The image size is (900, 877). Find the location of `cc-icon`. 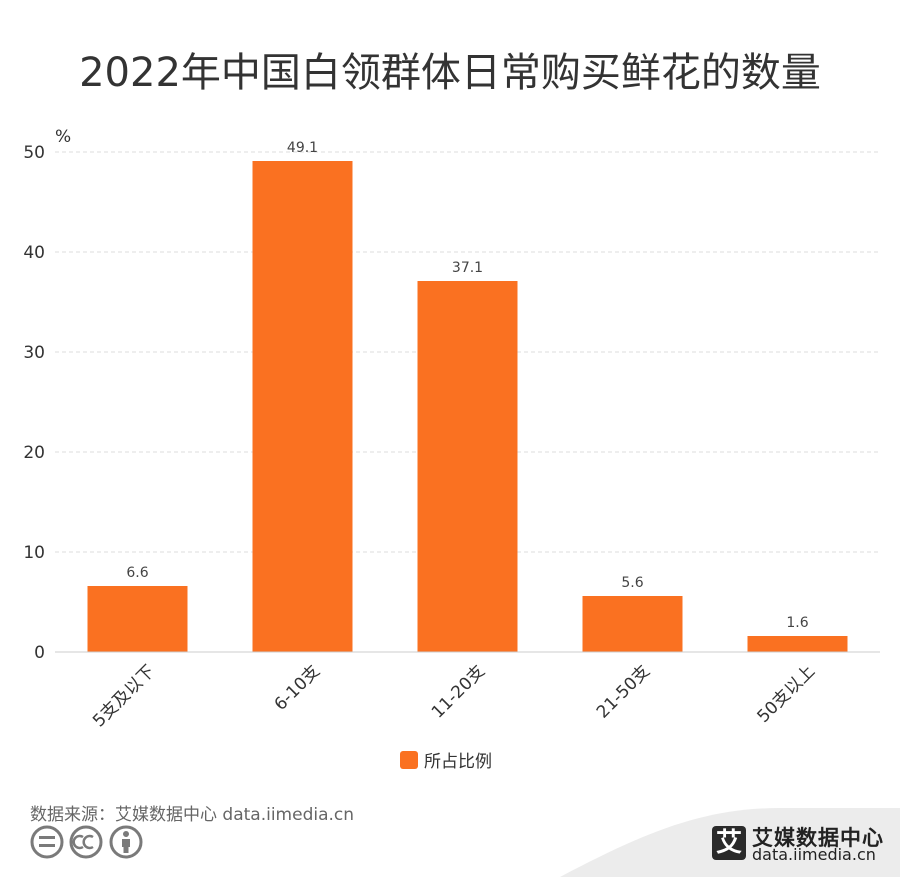

cc-icon is located at coordinates (86, 842).